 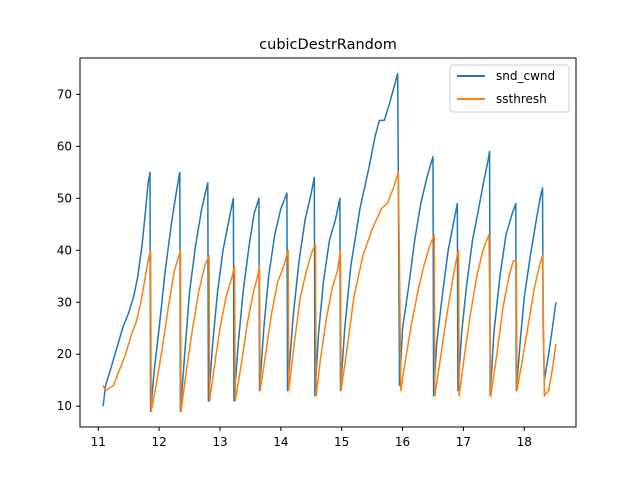 What do you see at coordinates (64, 302) in the screenshot?
I see `y-tick-label: 30` at bounding box center [64, 302].